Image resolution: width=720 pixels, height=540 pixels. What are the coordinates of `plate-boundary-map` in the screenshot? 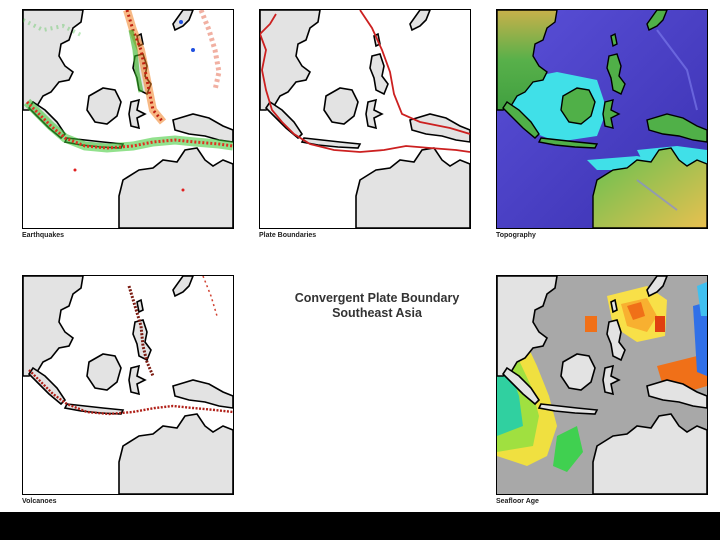 It's located at (365, 119).